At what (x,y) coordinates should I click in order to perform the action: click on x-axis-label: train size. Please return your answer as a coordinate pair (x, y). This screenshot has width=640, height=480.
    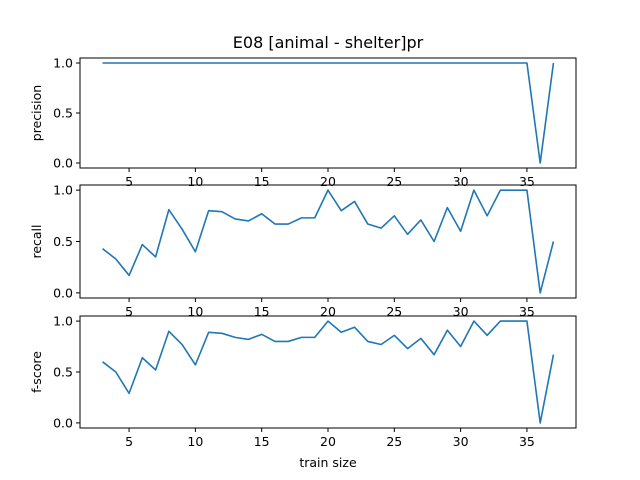
    Looking at the image, I should click on (328, 462).